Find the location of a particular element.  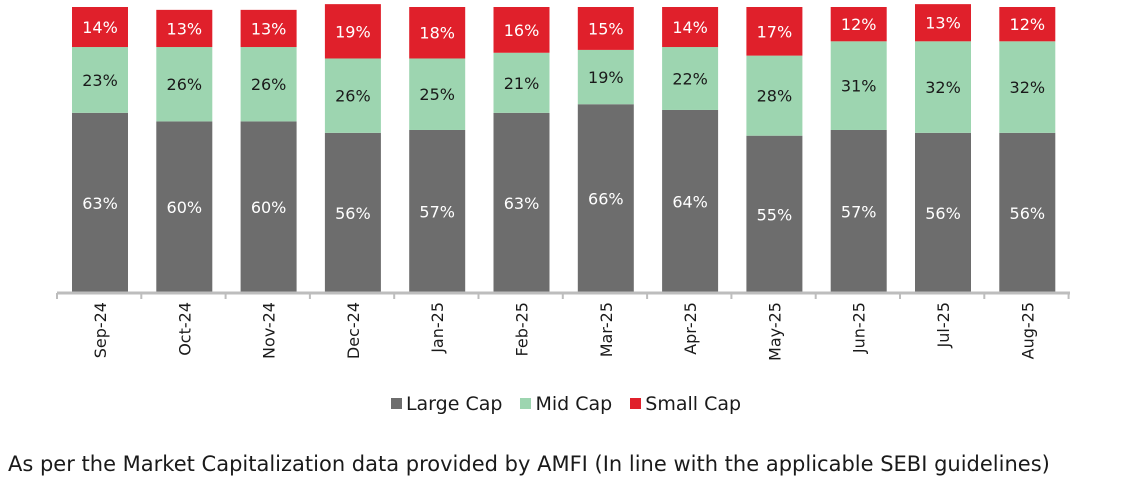

data-label-large-cap-feb-25: 63% is located at coordinates (522, 203).